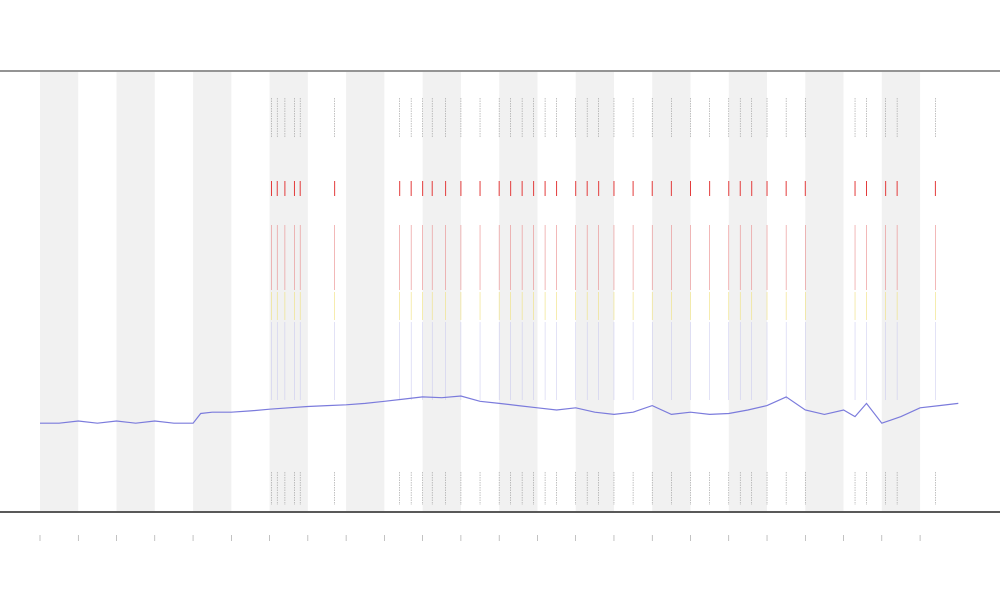  Describe the element at coordinates (480, 538) in the screenshot. I see `x-axis-ticks` at that location.